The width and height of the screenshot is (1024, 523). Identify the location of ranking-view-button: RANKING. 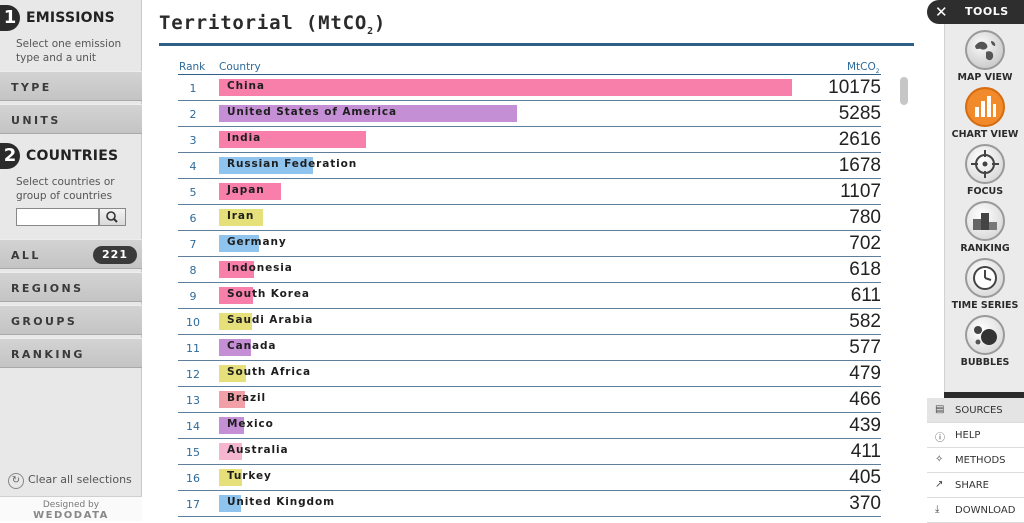
(984, 227).